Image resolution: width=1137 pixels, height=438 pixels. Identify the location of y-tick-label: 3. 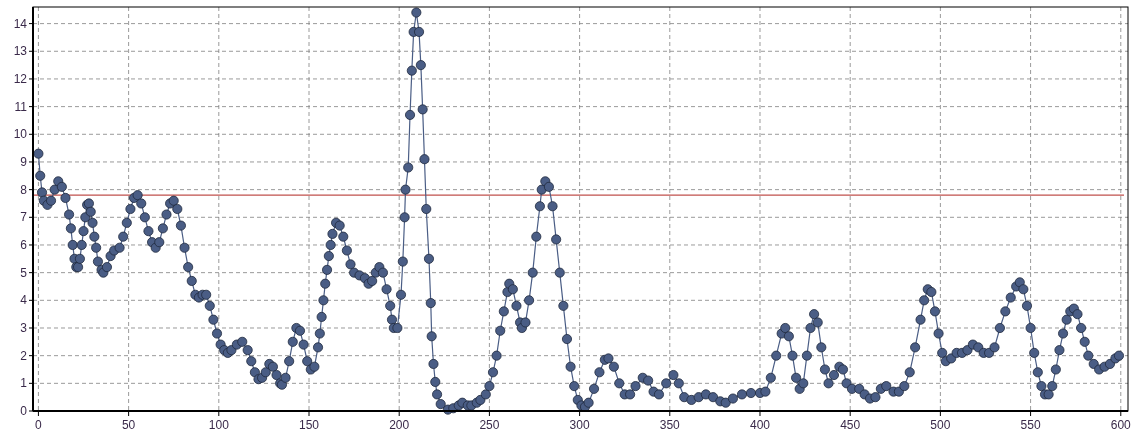
(24, 327).